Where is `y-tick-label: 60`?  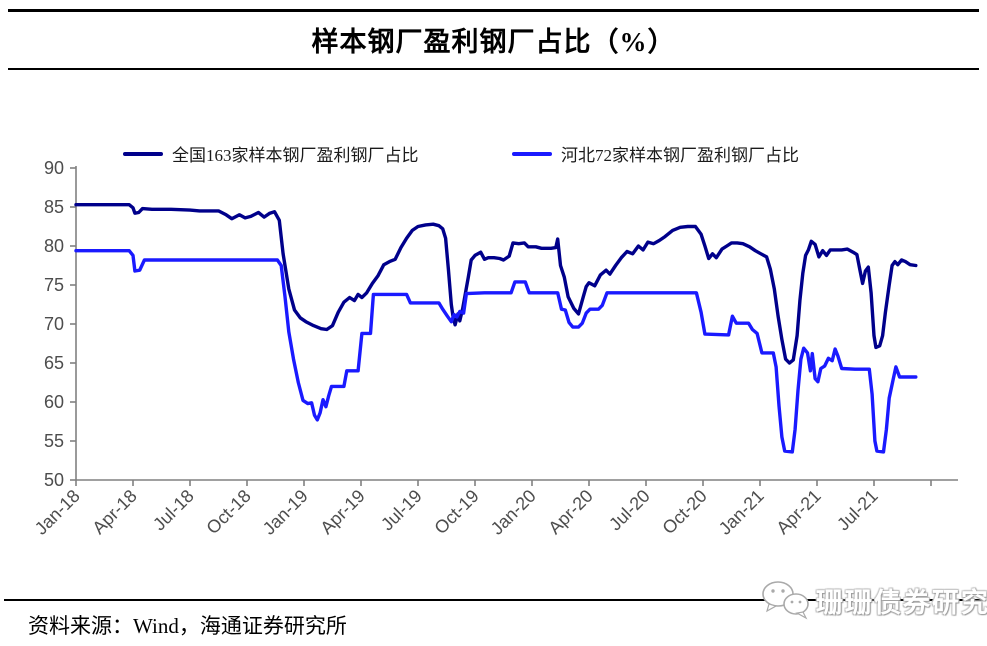 y-tick-label: 60 is located at coordinates (54, 402).